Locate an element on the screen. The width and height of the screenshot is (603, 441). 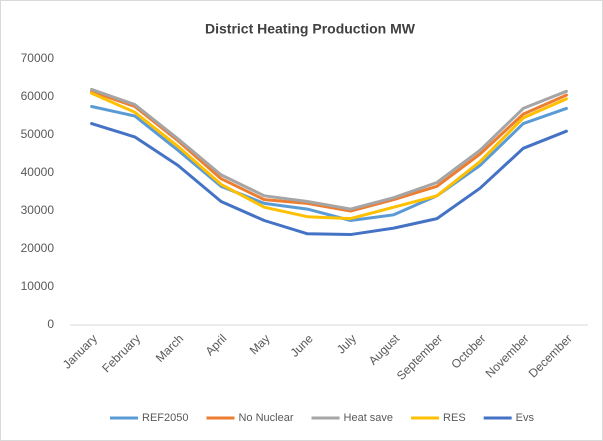
y-tick-label: 60000 is located at coordinates (38, 96).